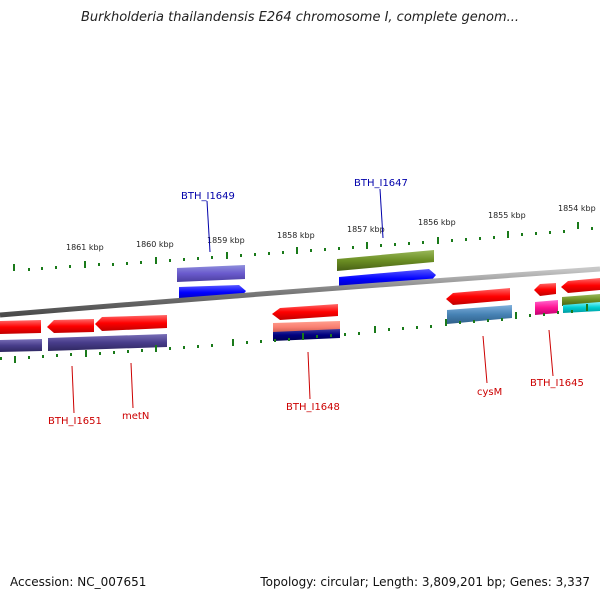  I want to click on tick-label: 1858 kbp, so click(296, 235).